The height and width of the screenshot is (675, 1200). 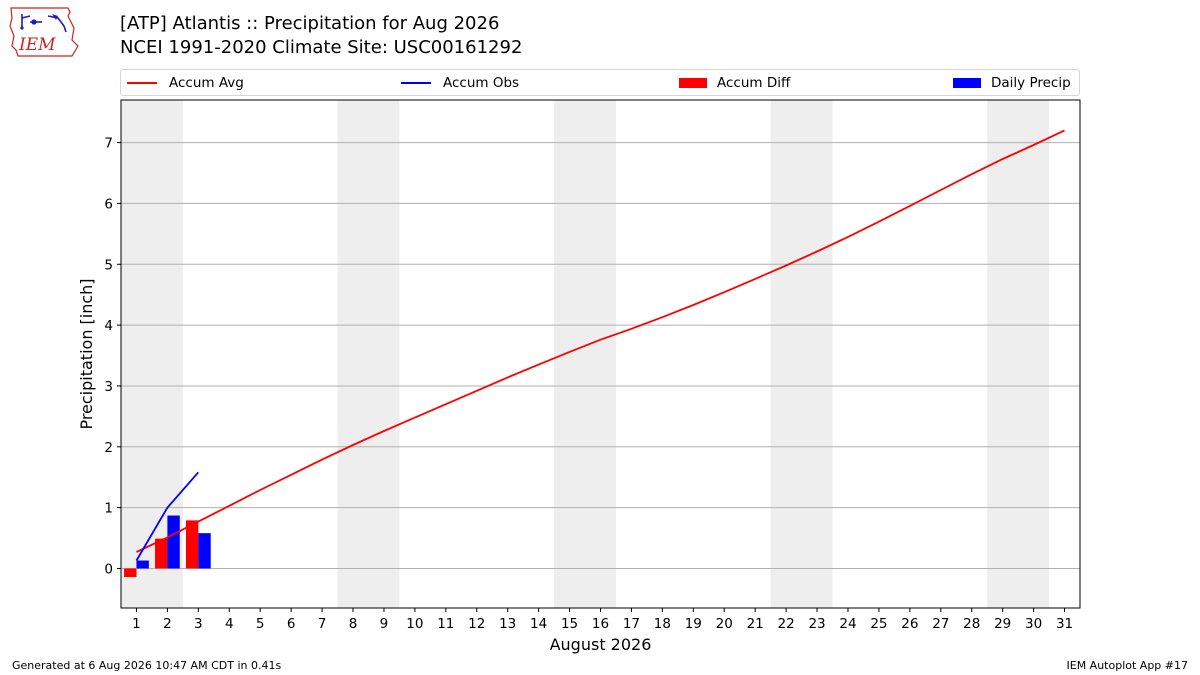 What do you see at coordinates (206, 82) in the screenshot?
I see `legend-label-accum-avg: Accum Avg` at bounding box center [206, 82].